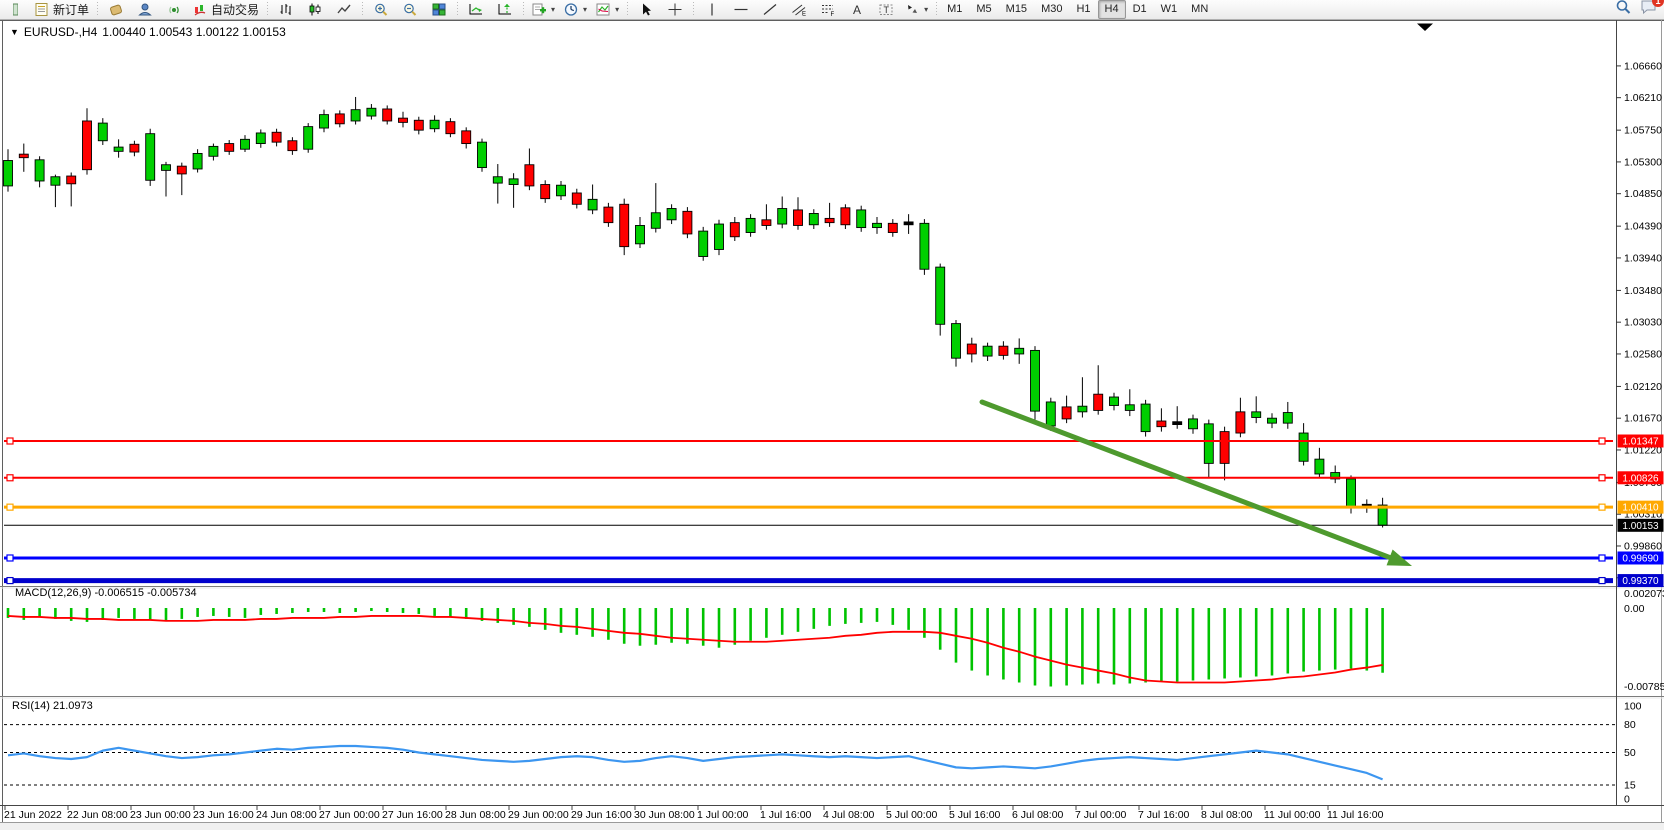 The width and height of the screenshot is (1664, 830). I want to click on price-tick-label: 1.03480, so click(1643, 291).